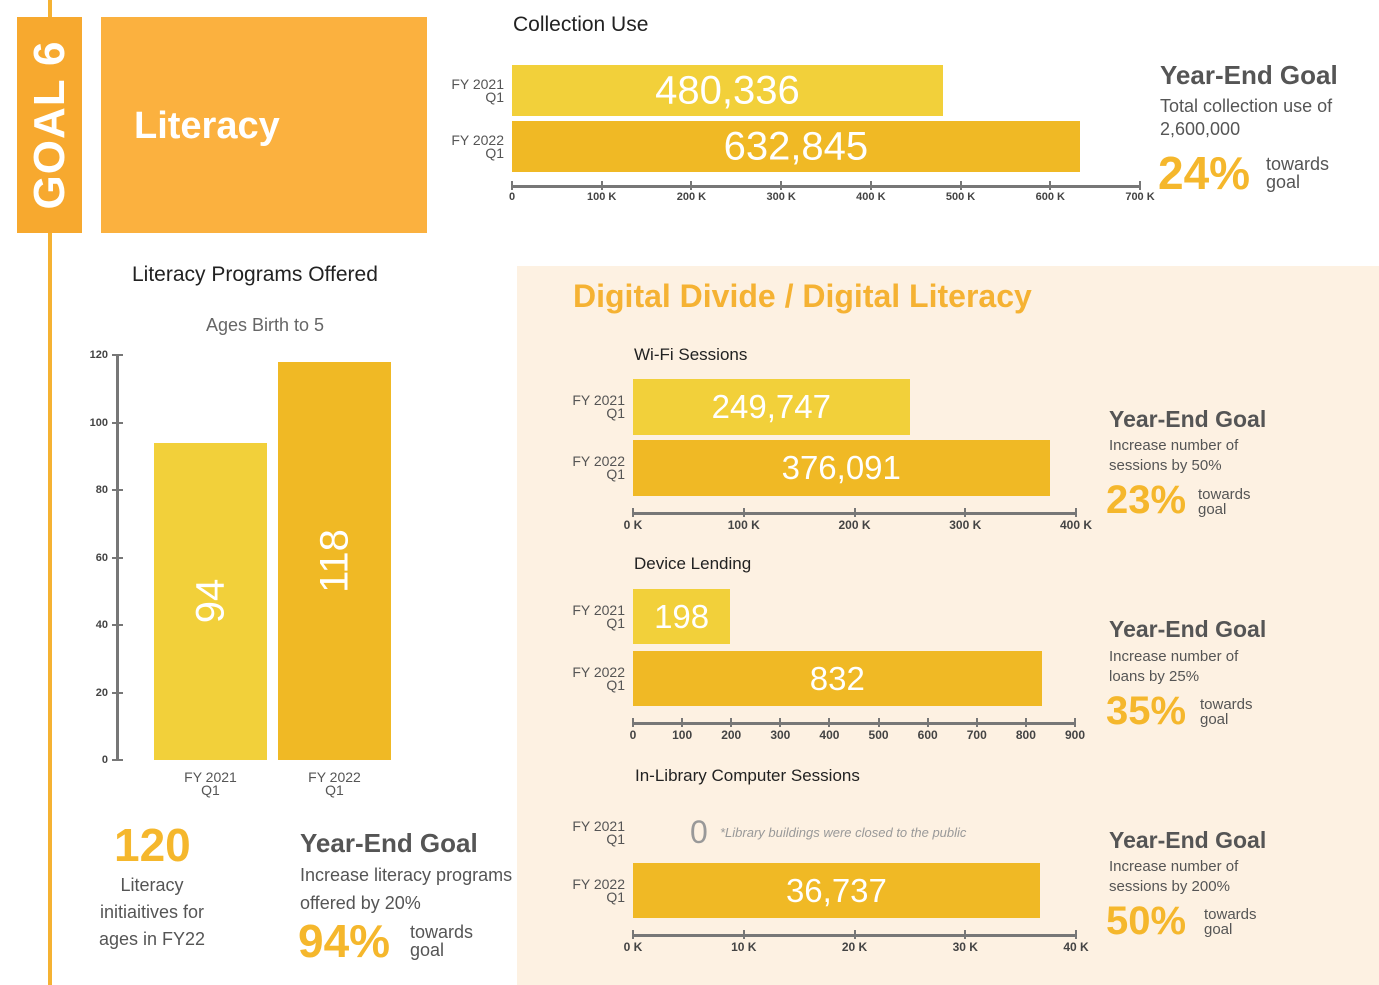 Image resolution: width=1379 pixels, height=985 pixels. What do you see at coordinates (1050, 197) in the screenshot?
I see `collection-tick-label: 600 K` at bounding box center [1050, 197].